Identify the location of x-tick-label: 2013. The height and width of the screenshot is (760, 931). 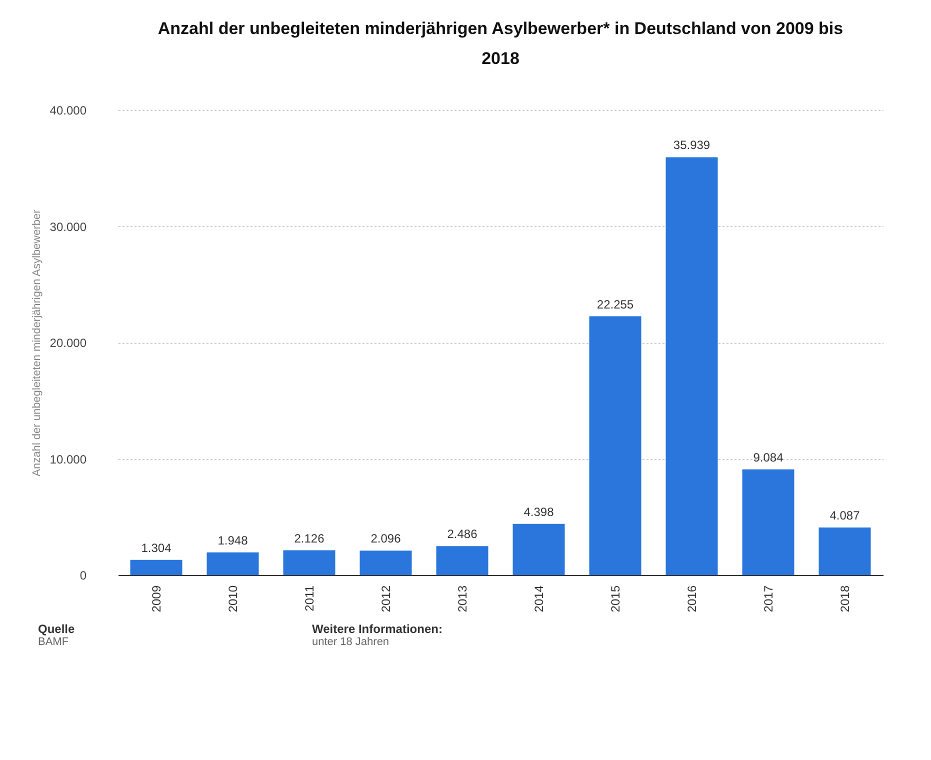
(462, 598).